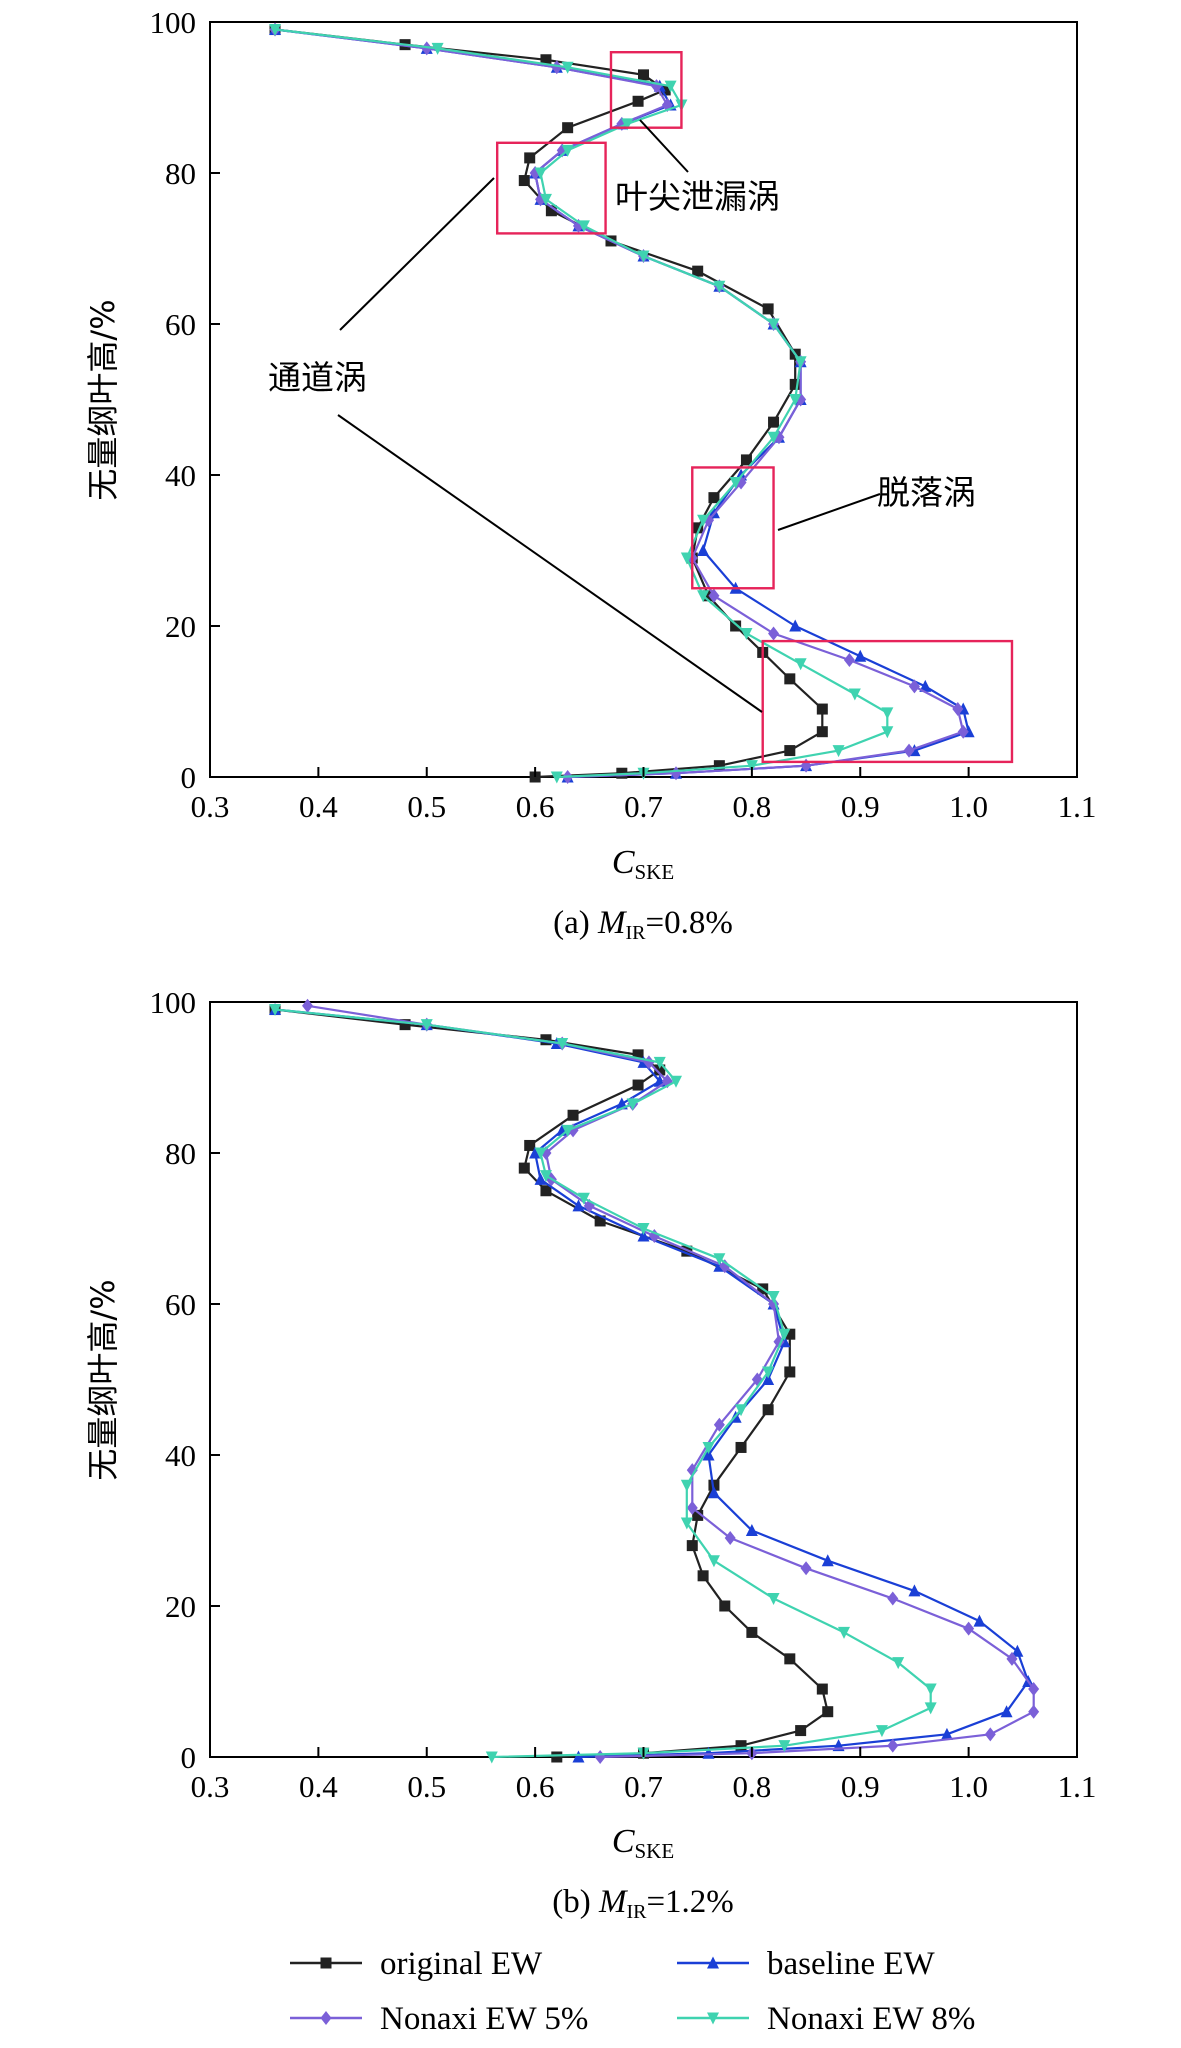 The height and width of the screenshot is (2048, 1181). I want to click on y-axis-label: 无量纲叶高/%, so click(103, 399).